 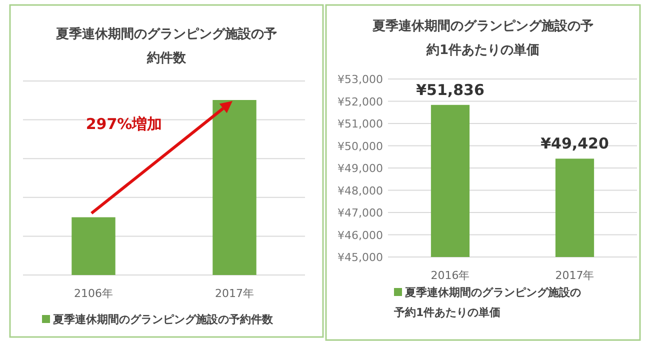 What do you see at coordinates (360, 235) in the screenshot?
I see `y-tick-label: ¥46,000` at bounding box center [360, 235].